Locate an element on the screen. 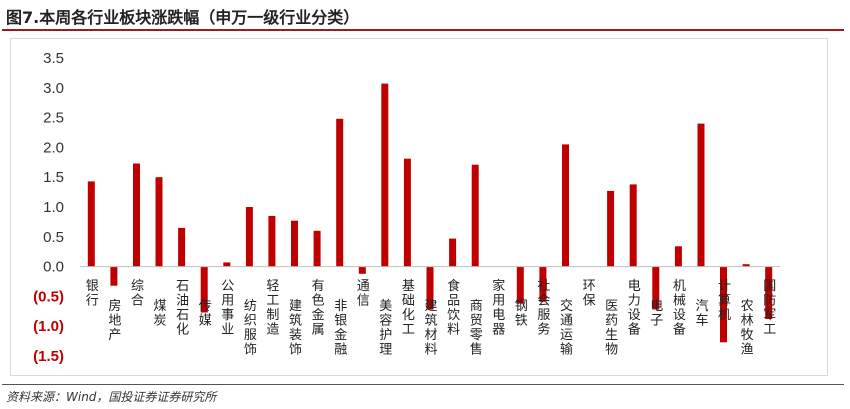  x-tick-label: 电子 is located at coordinates (656, 314).